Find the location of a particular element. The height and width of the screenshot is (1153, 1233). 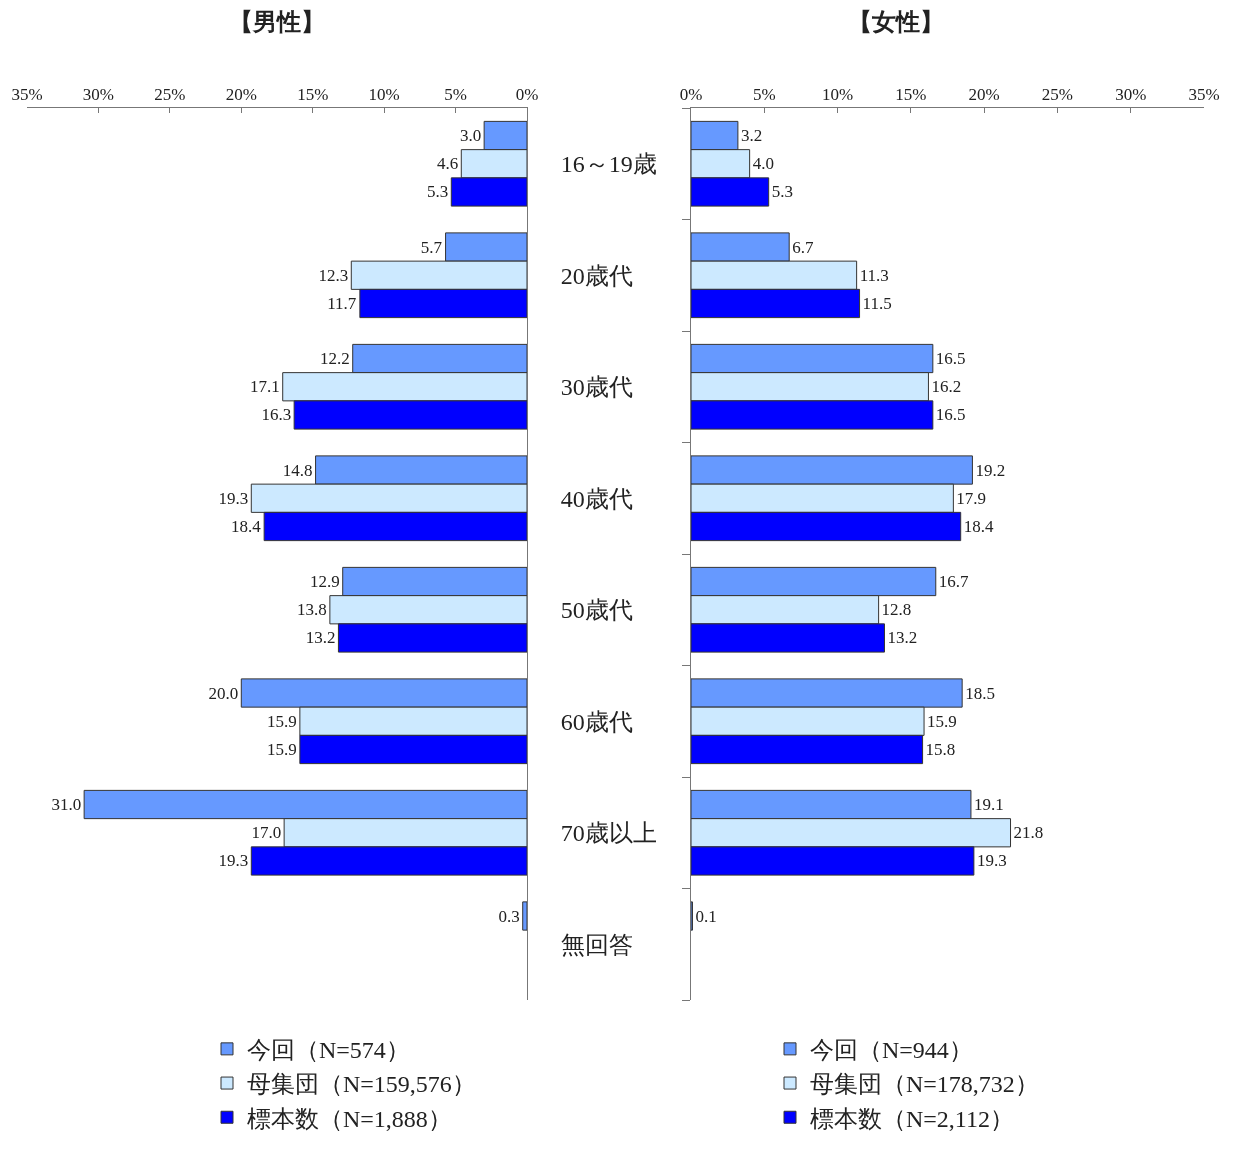

y-tick-label: 50歳代 is located at coordinates (596, 610).